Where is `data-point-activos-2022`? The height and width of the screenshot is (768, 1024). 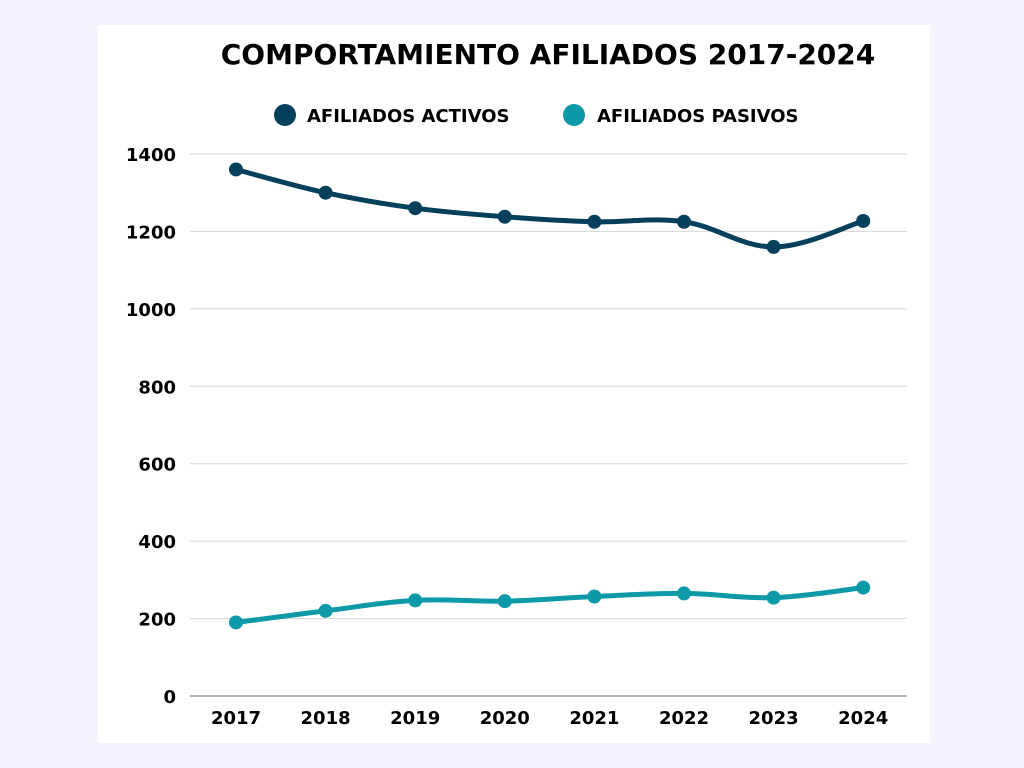
data-point-activos-2022 is located at coordinates (684, 221).